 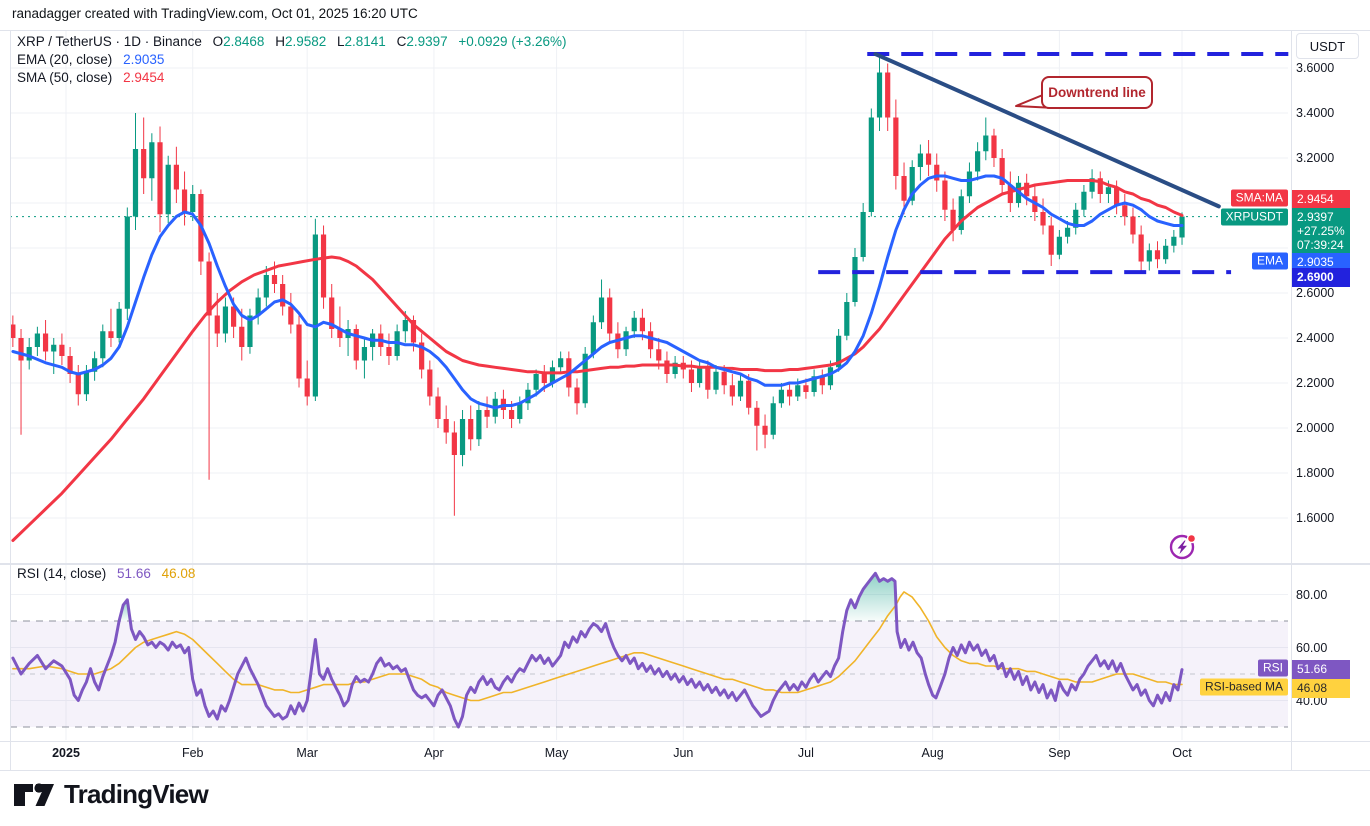 I want to click on chart-bottom-border, so click(x=685, y=770).